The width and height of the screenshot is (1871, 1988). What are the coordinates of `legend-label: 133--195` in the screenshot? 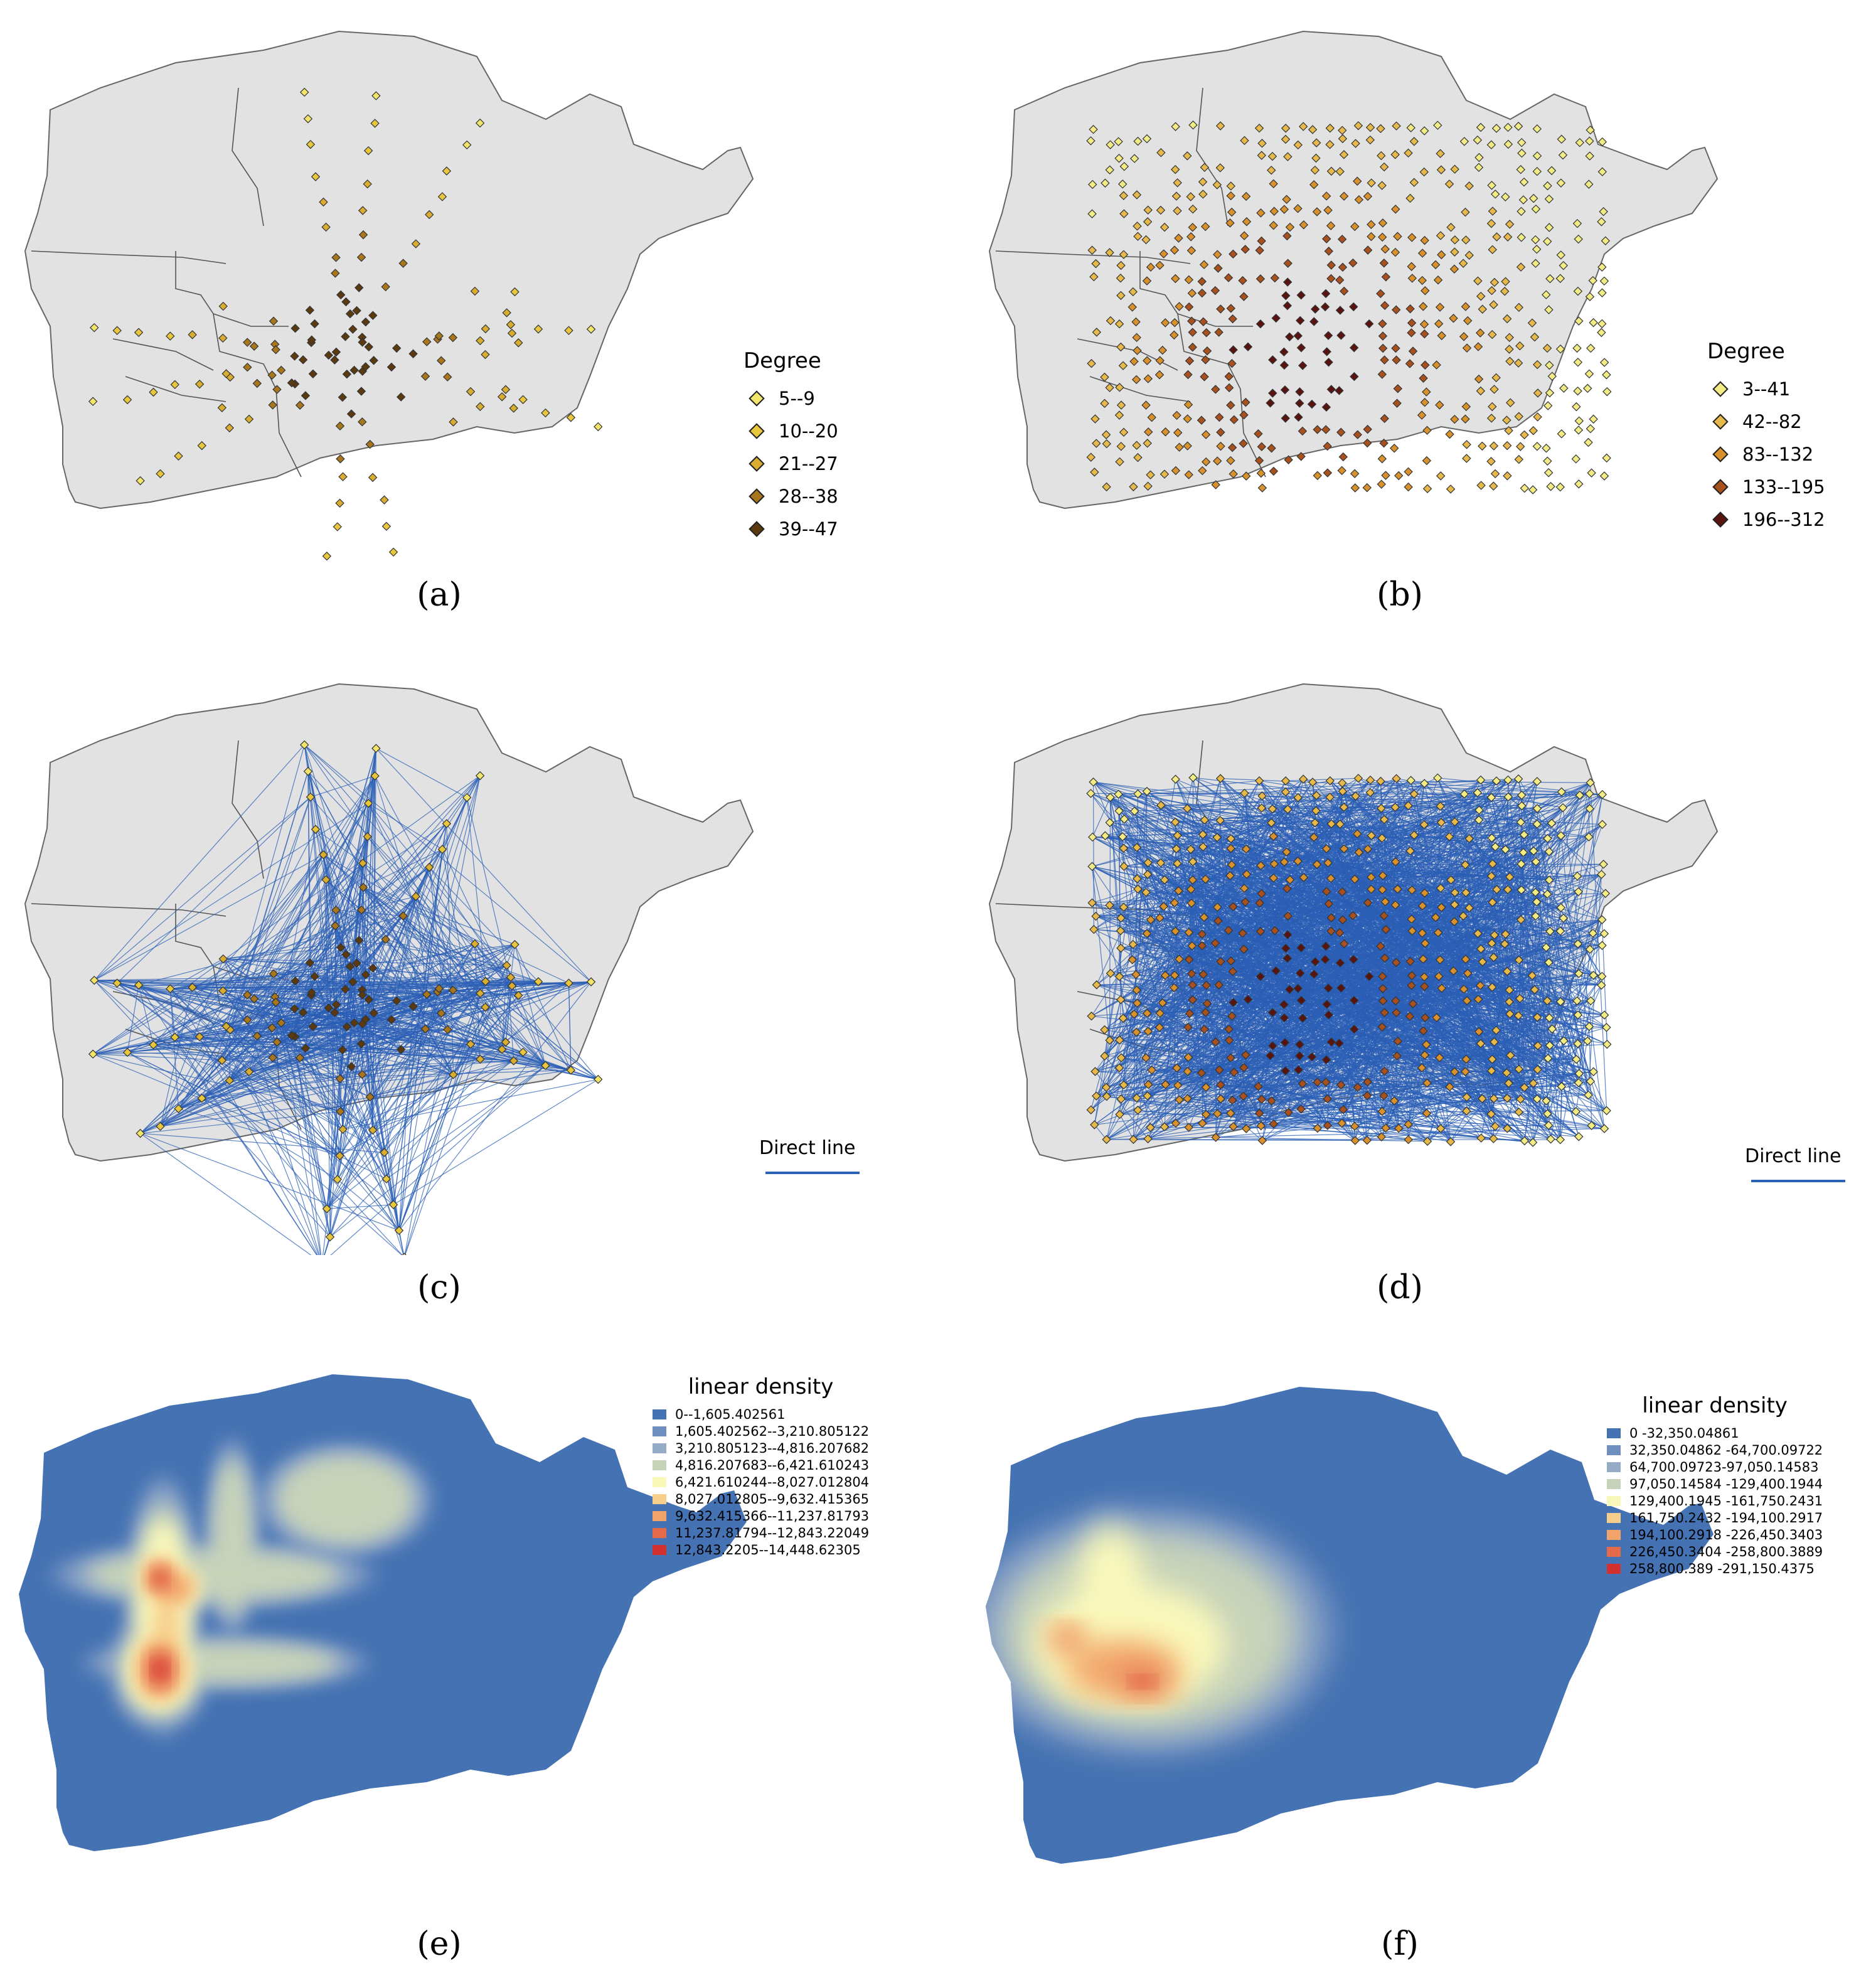 It's located at (1783, 487).